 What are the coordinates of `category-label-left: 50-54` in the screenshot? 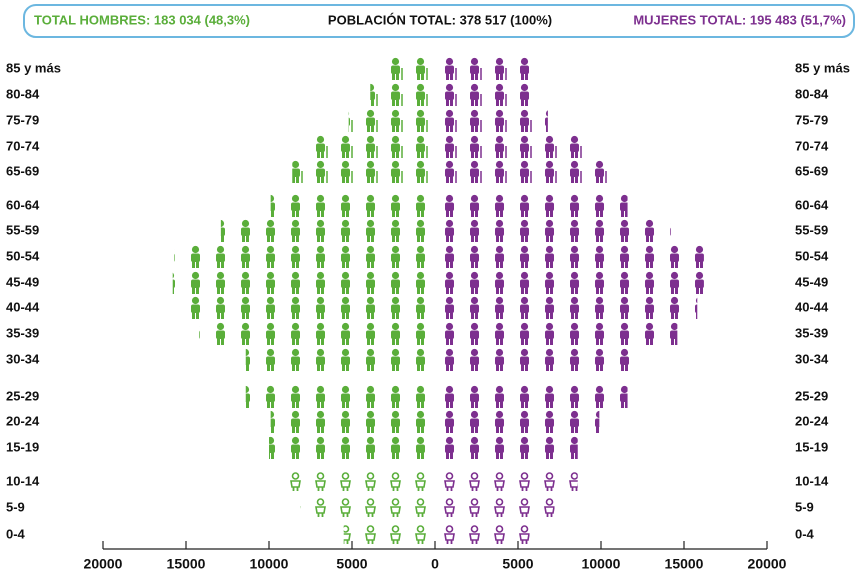 It's located at (23, 255).